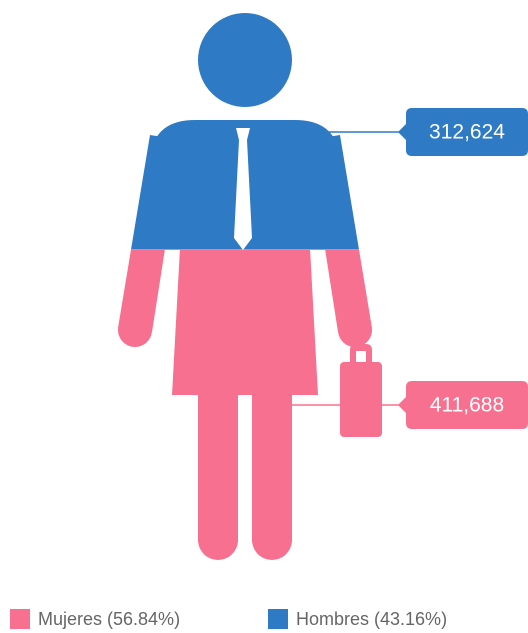  I want to click on value-label: 411,688, so click(467, 405).